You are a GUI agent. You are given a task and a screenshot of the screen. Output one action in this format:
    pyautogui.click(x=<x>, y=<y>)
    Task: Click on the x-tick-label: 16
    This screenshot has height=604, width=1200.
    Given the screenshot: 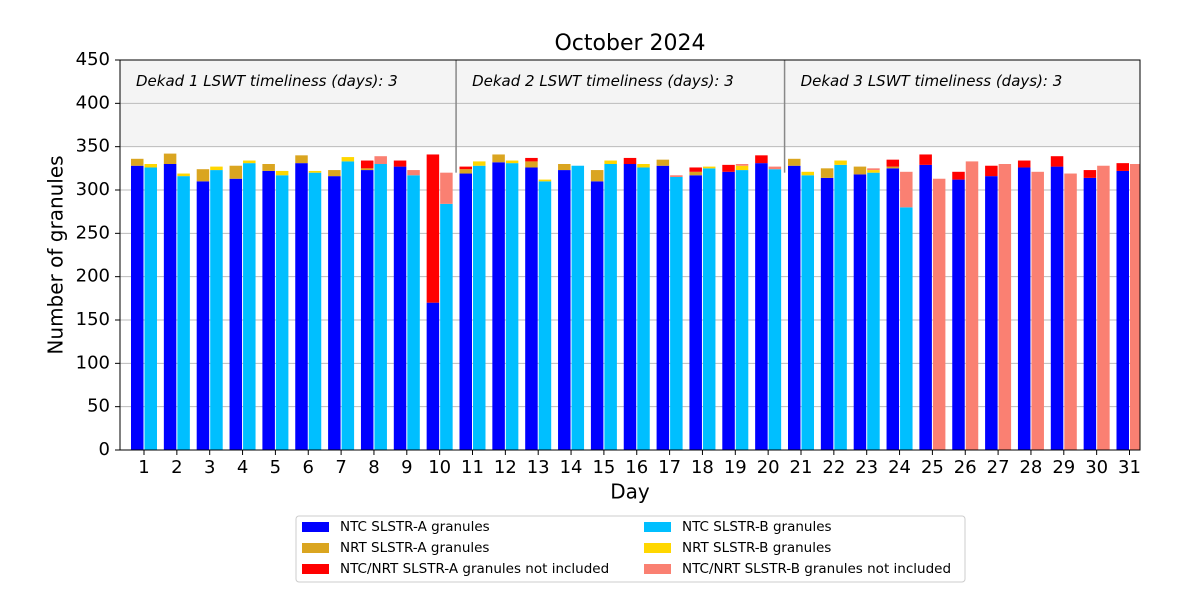 What is the action you would take?
    pyautogui.click(x=636, y=467)
    